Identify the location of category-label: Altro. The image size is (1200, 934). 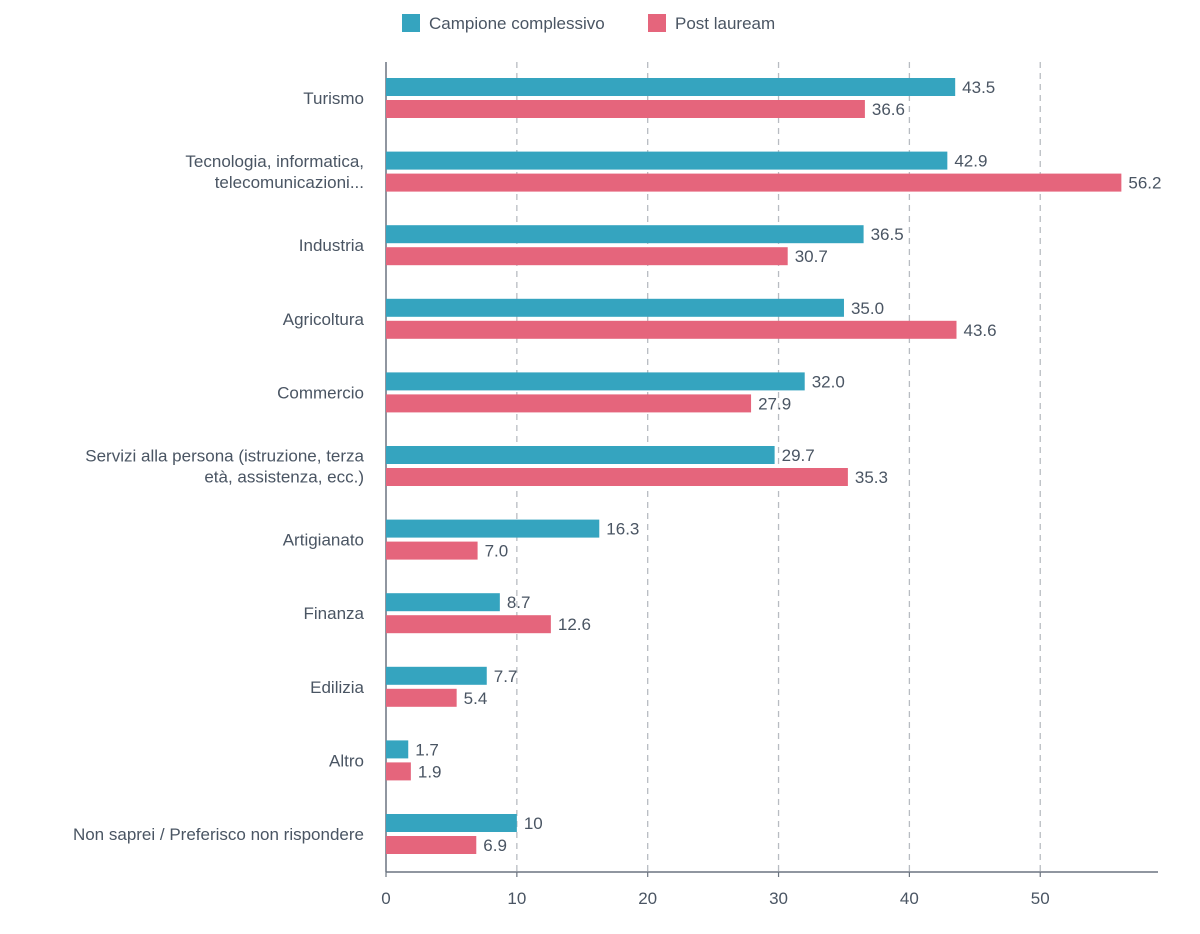
(346, 760).